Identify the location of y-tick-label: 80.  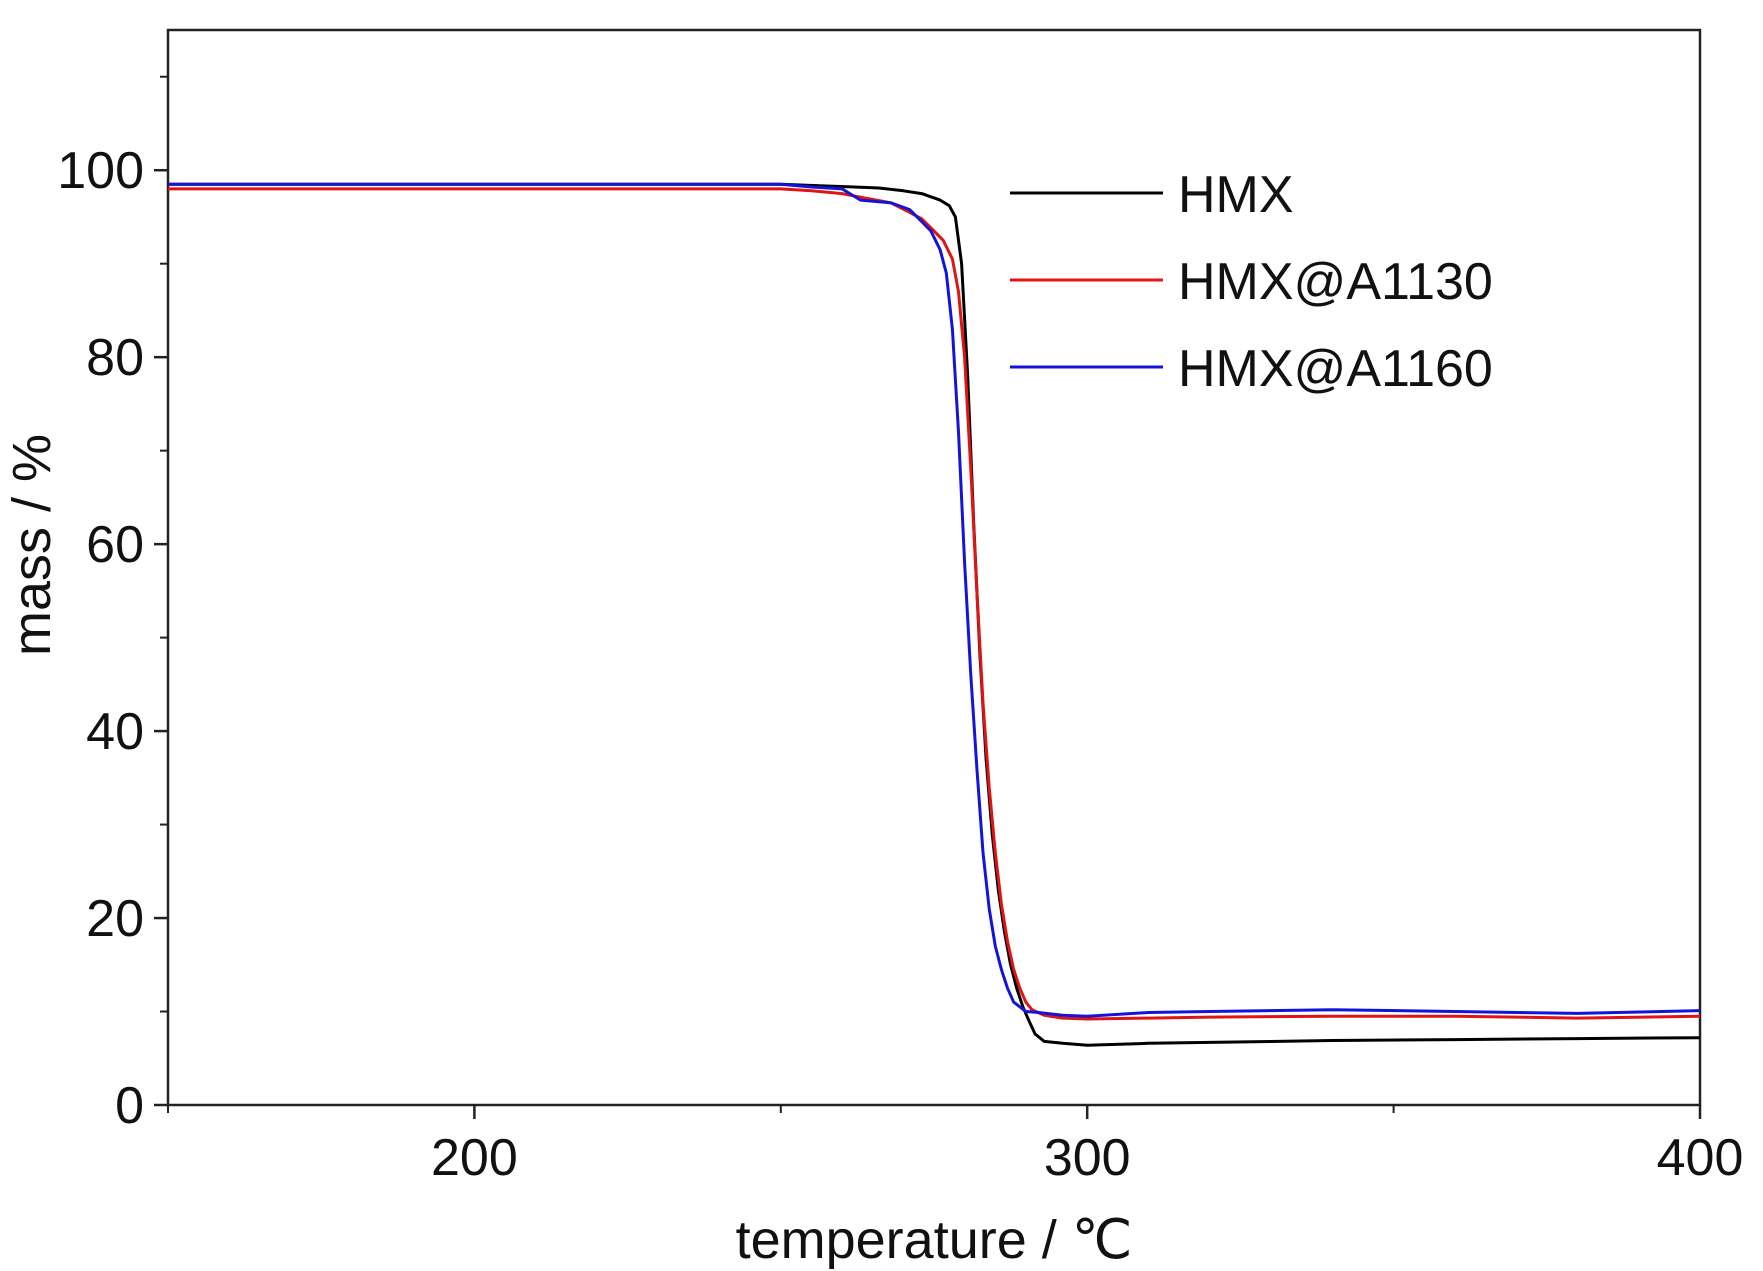
(115, 358).